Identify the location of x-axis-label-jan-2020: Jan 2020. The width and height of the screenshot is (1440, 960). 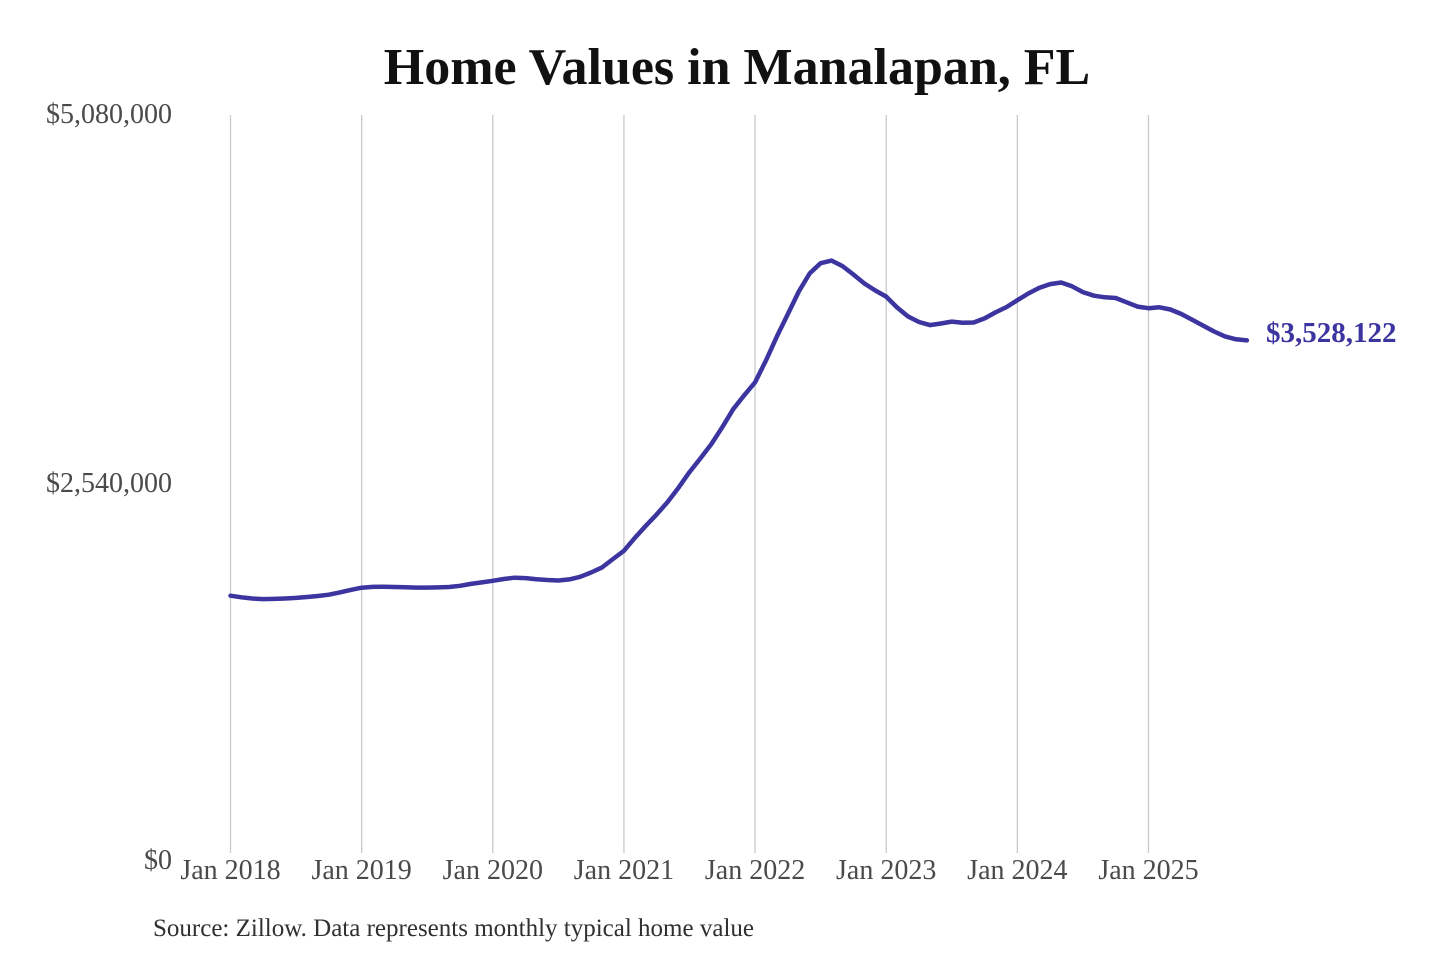
(492, 870).